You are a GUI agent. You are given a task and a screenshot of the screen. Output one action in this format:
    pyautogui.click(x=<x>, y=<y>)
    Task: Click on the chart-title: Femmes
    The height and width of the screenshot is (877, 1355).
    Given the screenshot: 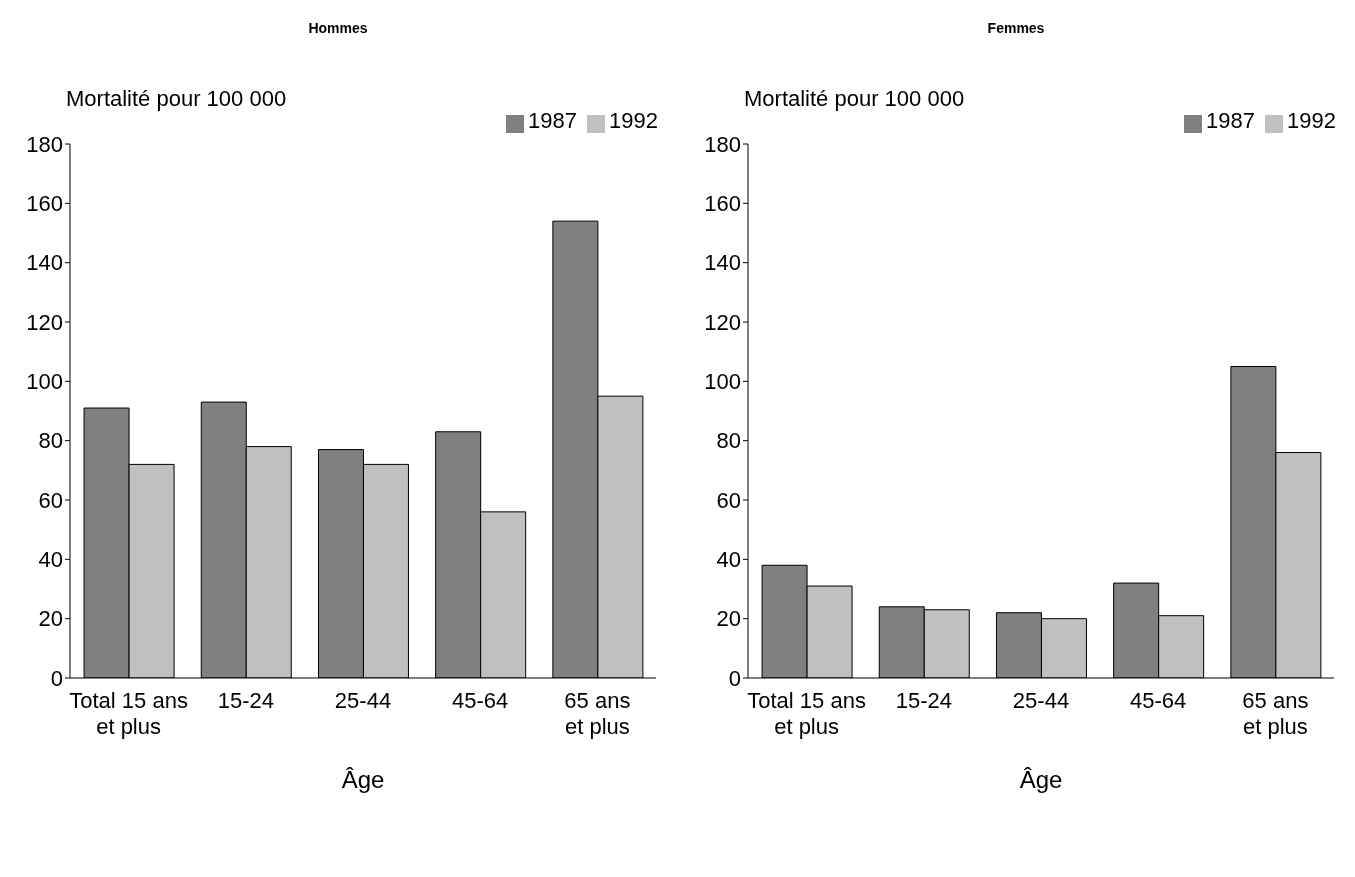 What is the action you would take?
    pyautogui.click(x=1016, y=28)
    